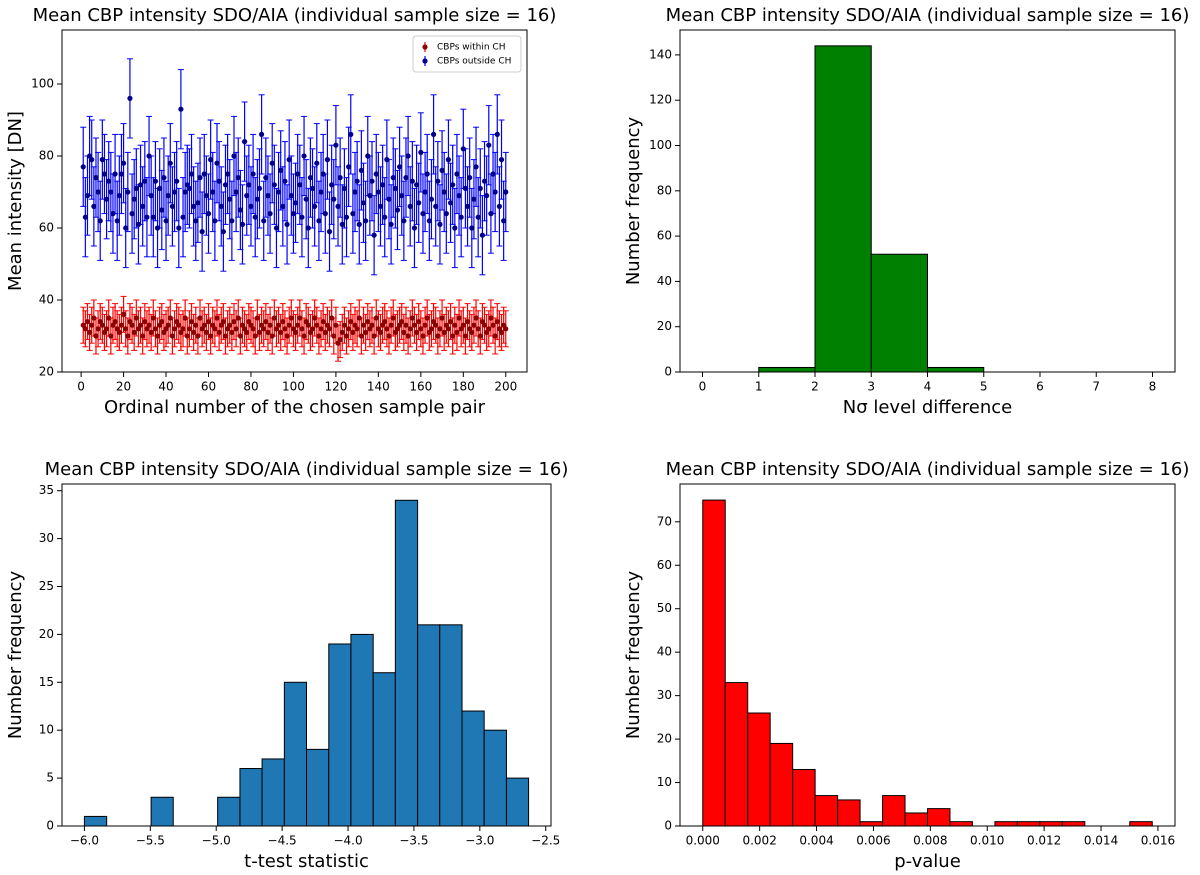 The image size is (1200, 875). Describe the element at coordinates (50, 778) in the screenshot. I see `y-tick-label: 5` at that location.